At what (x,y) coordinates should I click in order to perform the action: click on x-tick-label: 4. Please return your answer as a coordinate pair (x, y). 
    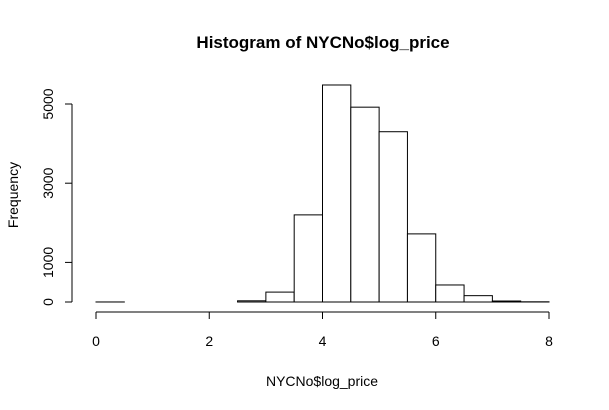
    Looking at the image, I should click on (323, 341).